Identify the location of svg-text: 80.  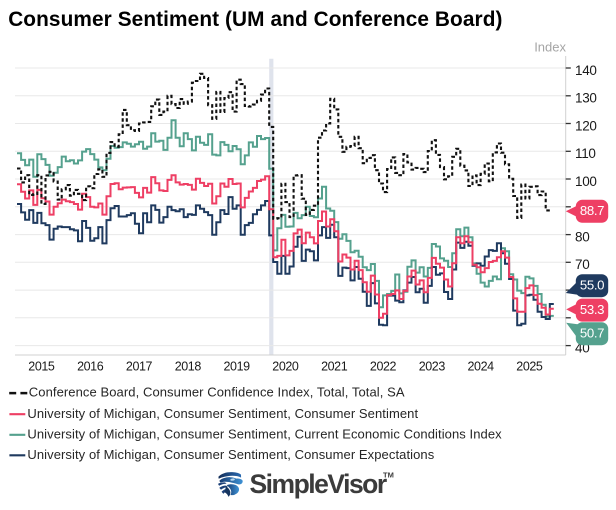
(582, 236).